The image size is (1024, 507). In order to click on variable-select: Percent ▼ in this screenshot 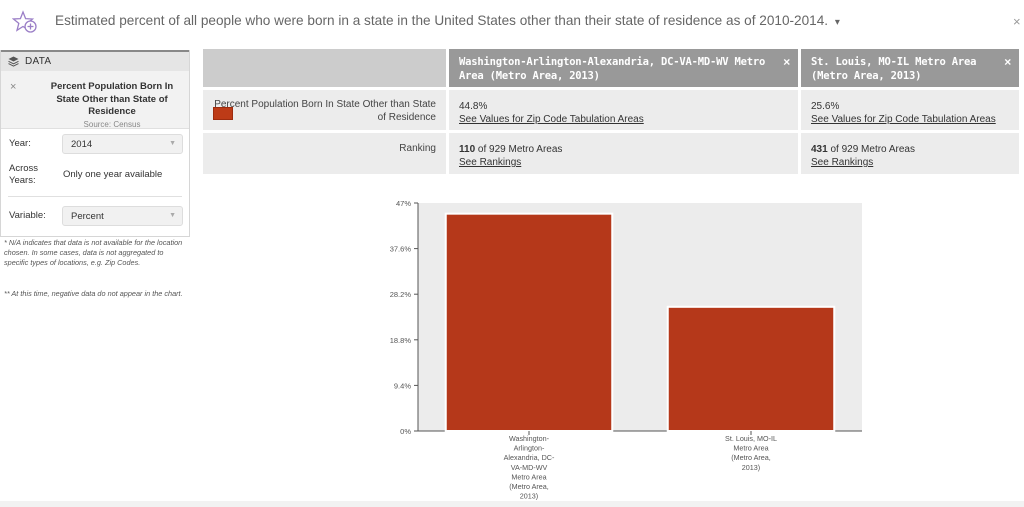, I will do `click(122, 216)`.